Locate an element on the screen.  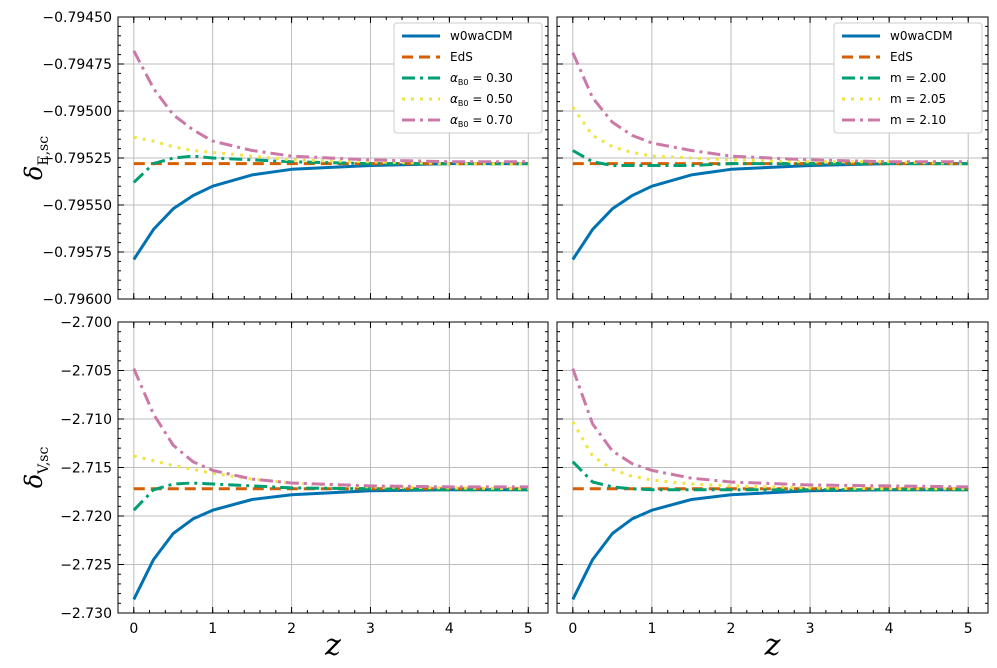
legend: w0waCDM EdS αB0 = 0.30 αB0 = 0.50 αB0 = 0.70 is located at coordinates (468, 78).